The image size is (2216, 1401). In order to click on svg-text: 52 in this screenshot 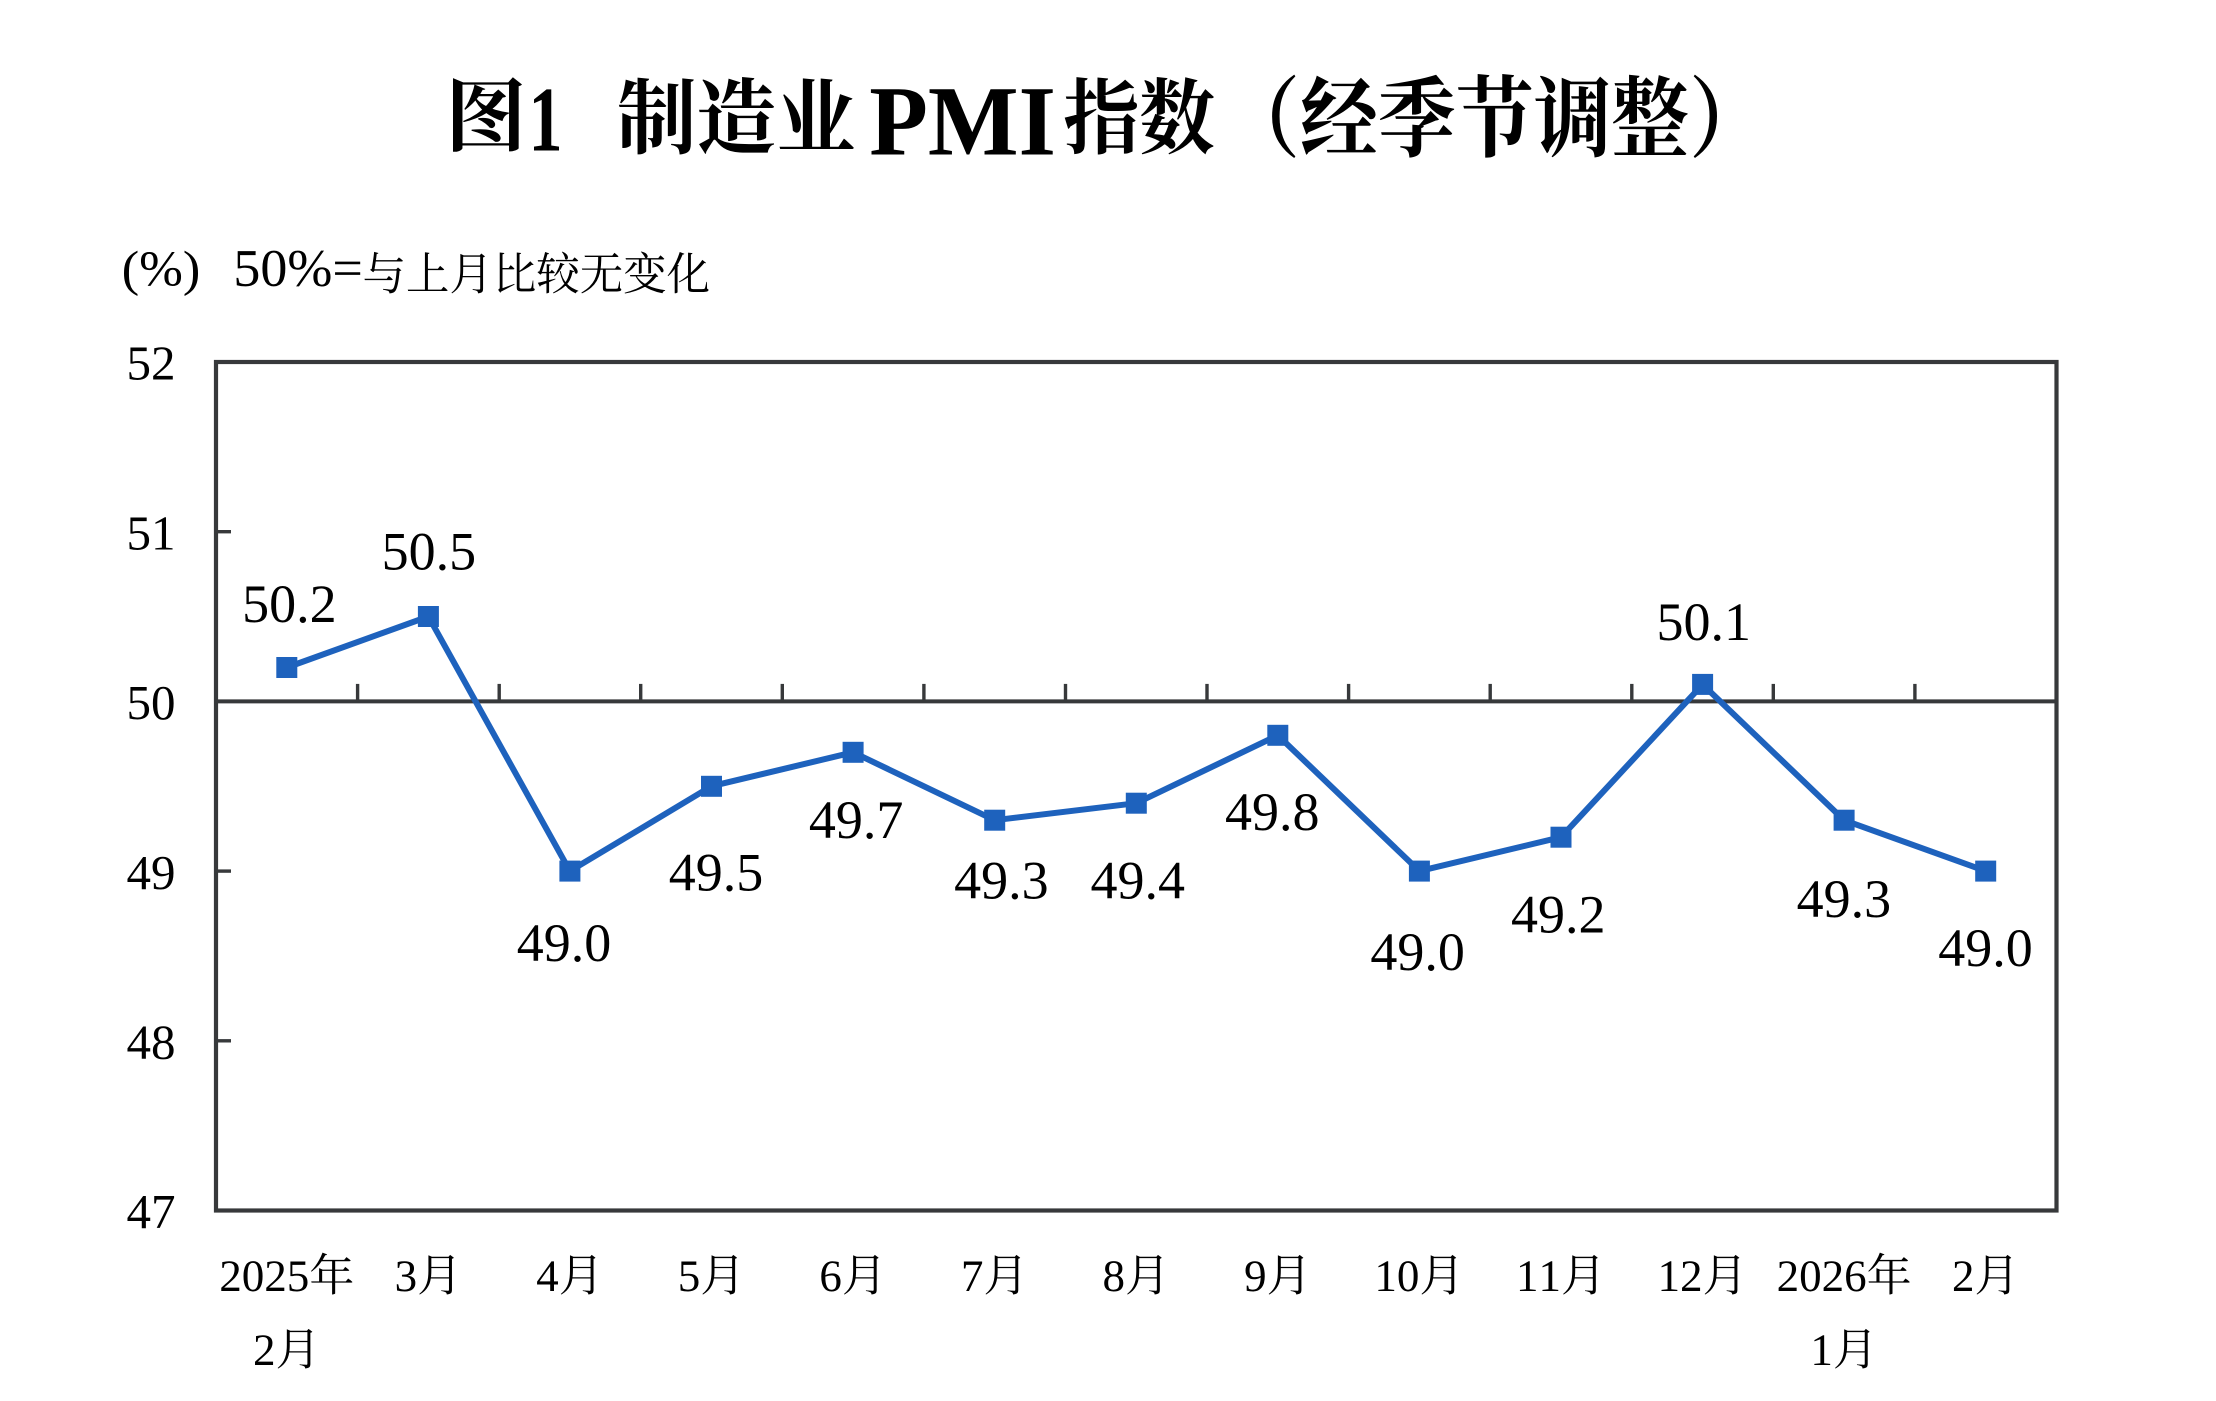, I will do `click(151, 363)`.